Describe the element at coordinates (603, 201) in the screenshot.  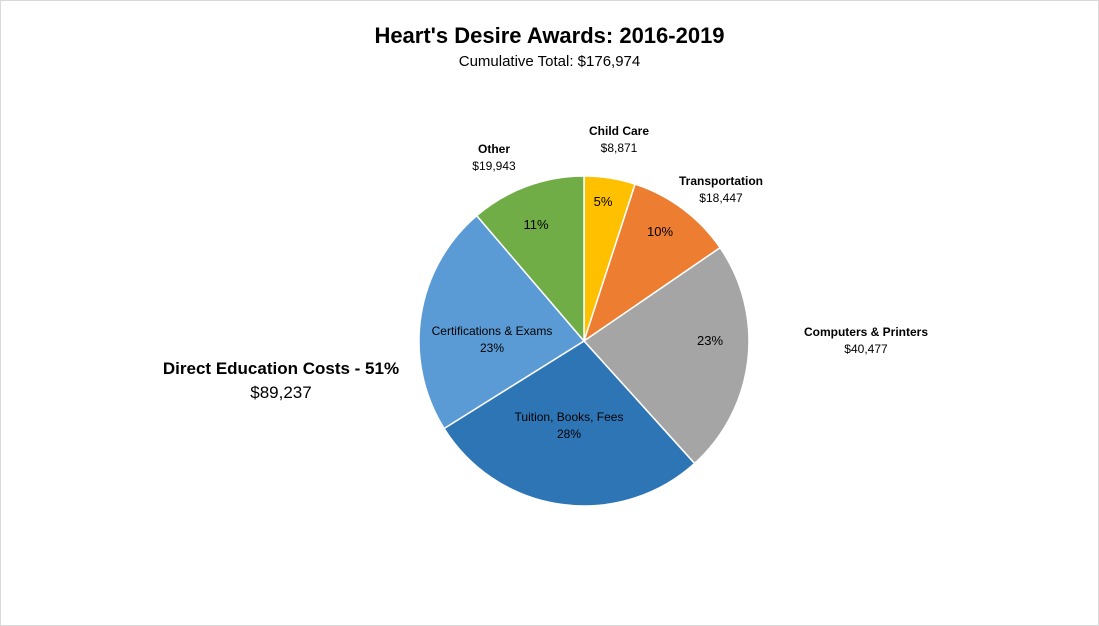
I see `pct-label-child-care: 5%` at that location.